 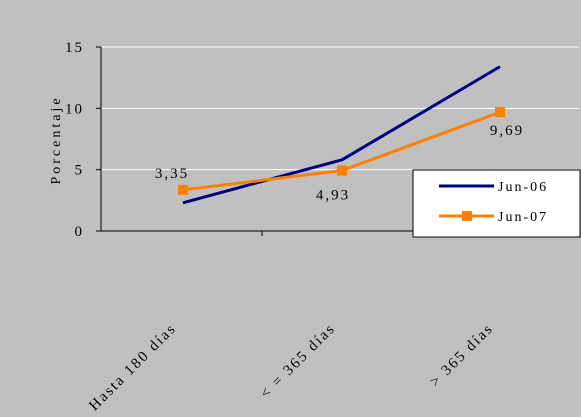 What do you see at coordinates (80, 171) in the screenshot?
I see `y-tick-label: 5` at bounding box center [80, 171].